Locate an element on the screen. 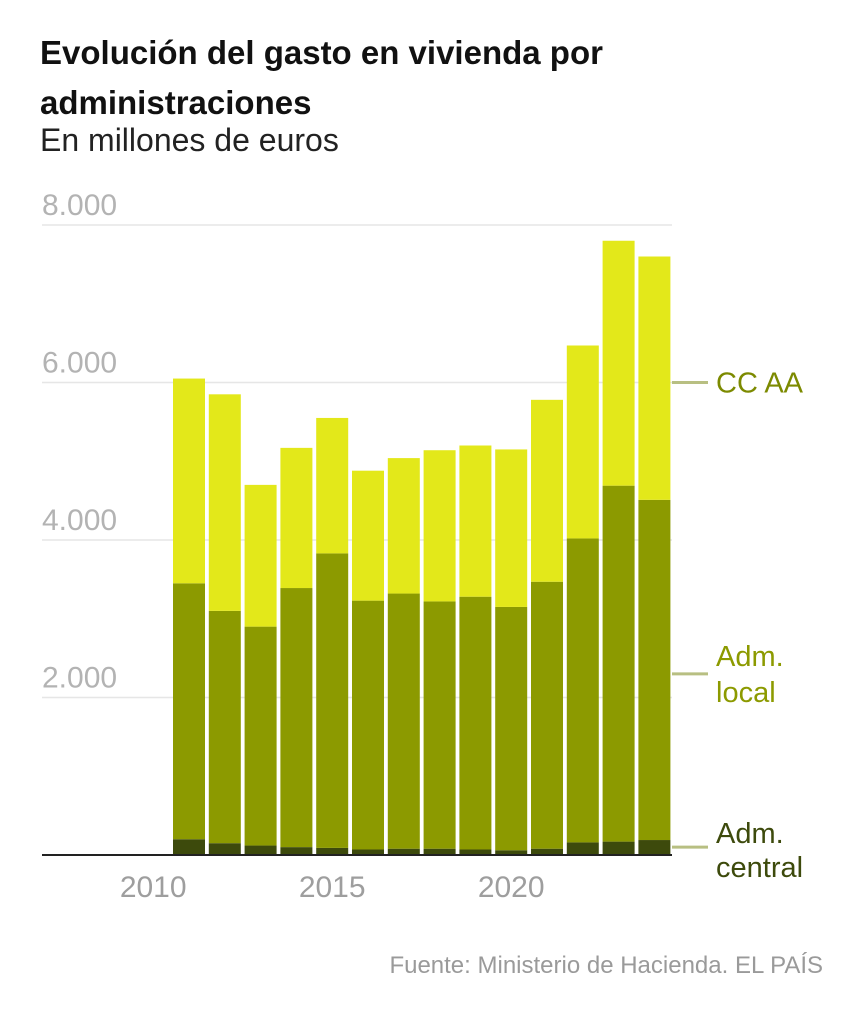 The width and height of the screenshot is (863, 1021). bar-segment-central-2016 is located at coordinates (368, 852).